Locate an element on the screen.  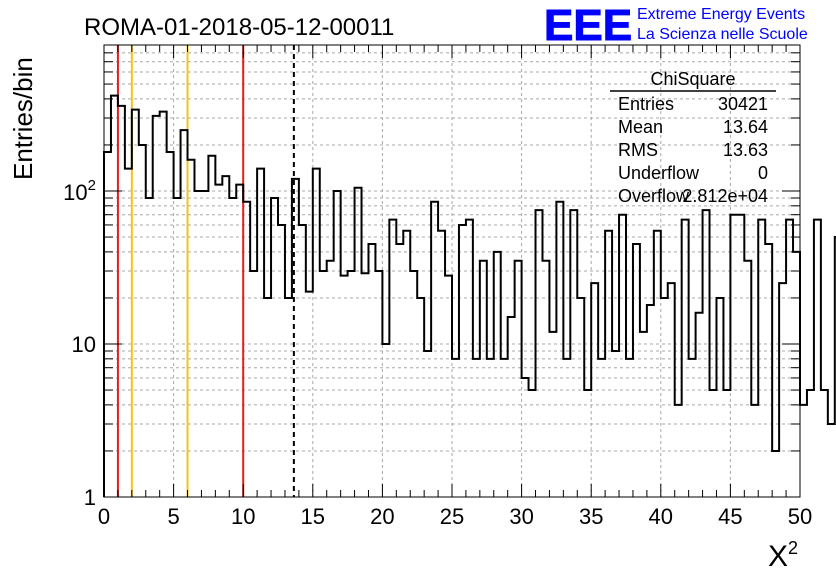
x-tick-label: 15 is located at coordinates (313, 516).